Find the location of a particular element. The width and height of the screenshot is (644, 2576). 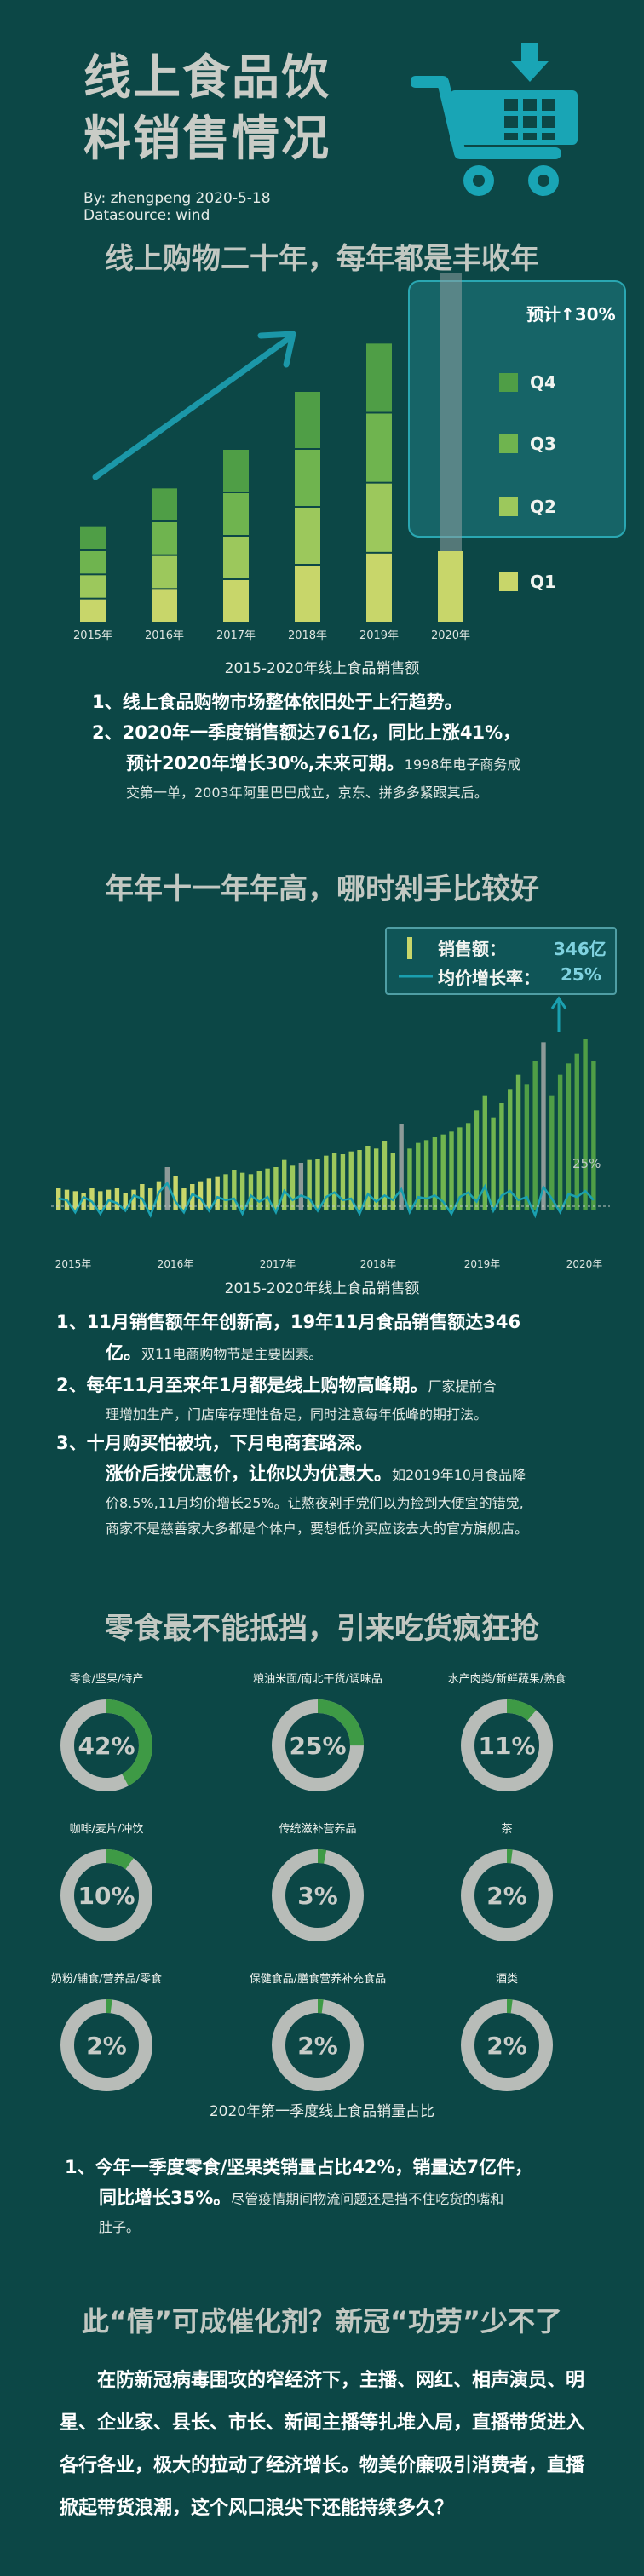

x-tick-label: 2020年 is located at coordinates (584, 1264).